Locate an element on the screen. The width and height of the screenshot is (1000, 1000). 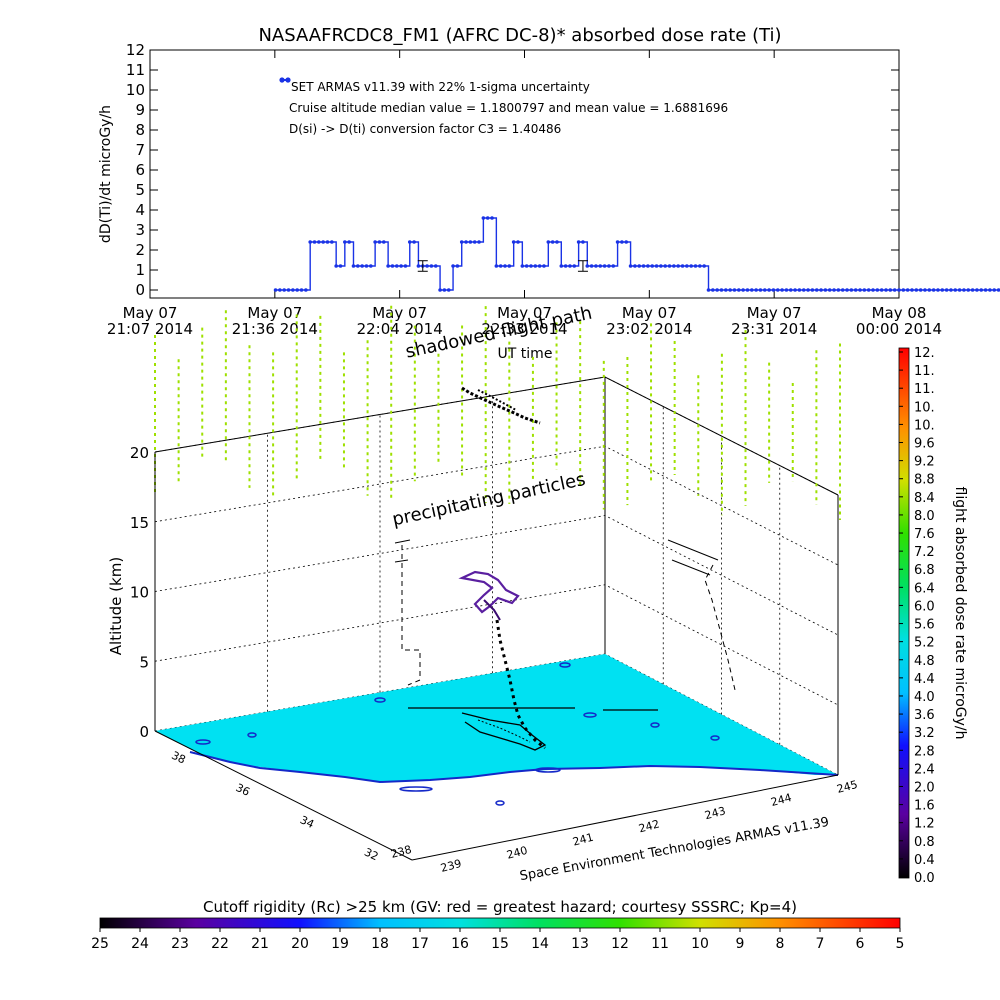
z-axis-ticks: 0 5 10 15 20 is located at coordinates (139, 592).